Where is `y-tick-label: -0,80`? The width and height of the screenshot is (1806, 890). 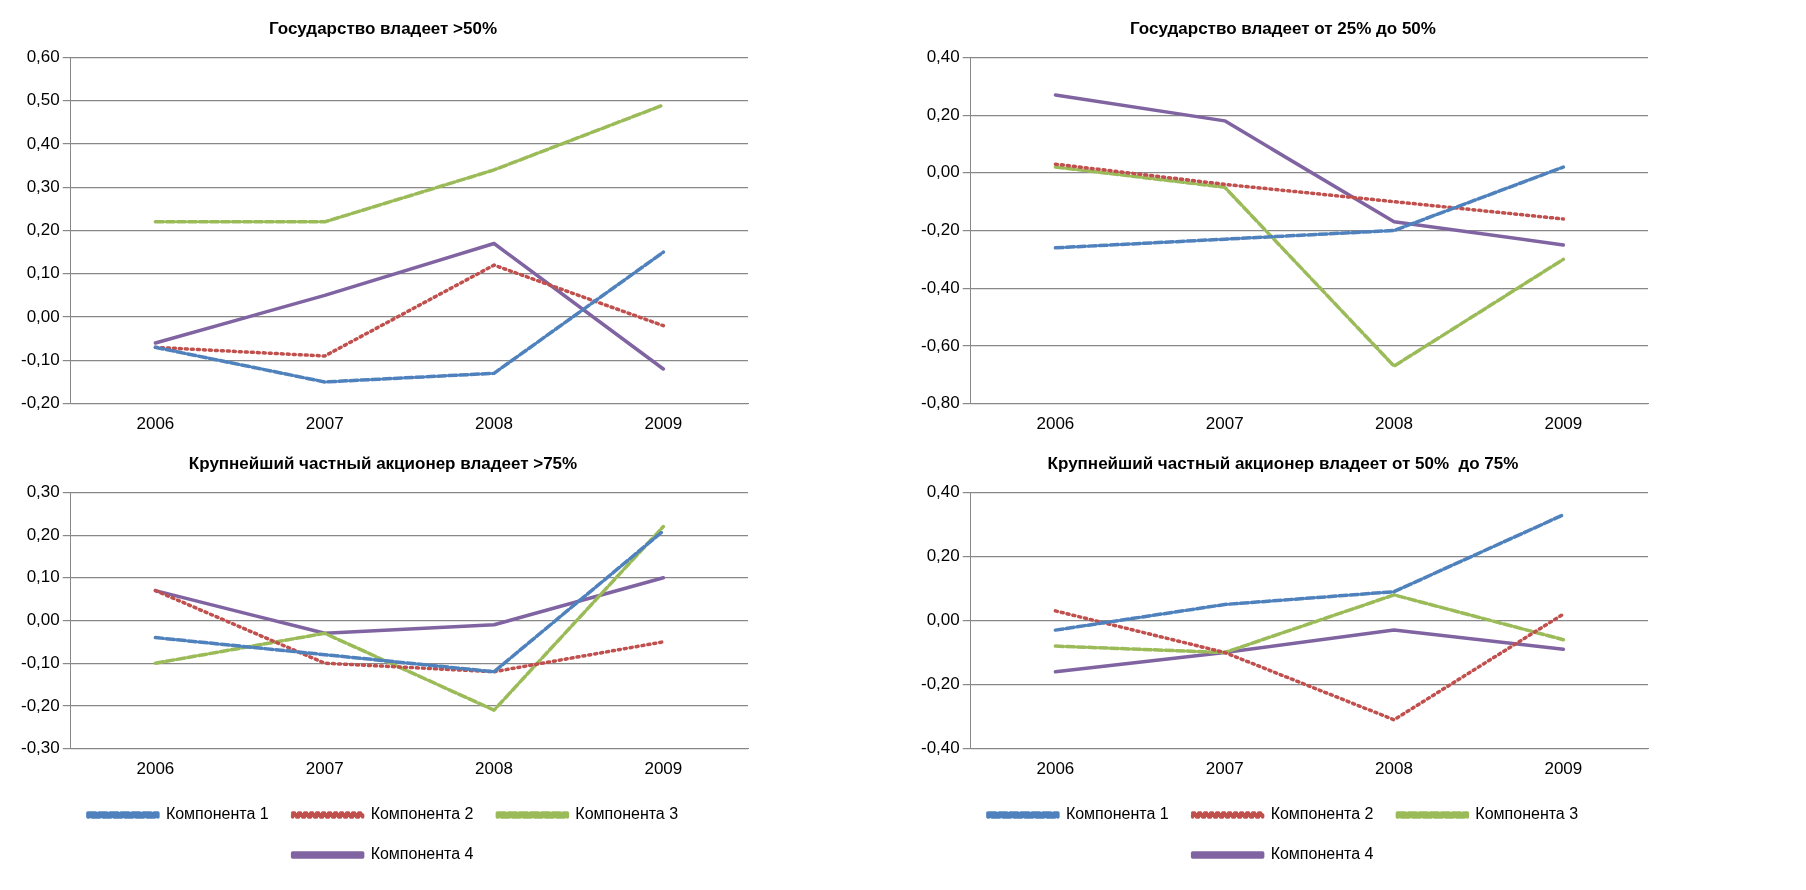 y-tick-label: -0,80 is located at coordinates (940, 403).